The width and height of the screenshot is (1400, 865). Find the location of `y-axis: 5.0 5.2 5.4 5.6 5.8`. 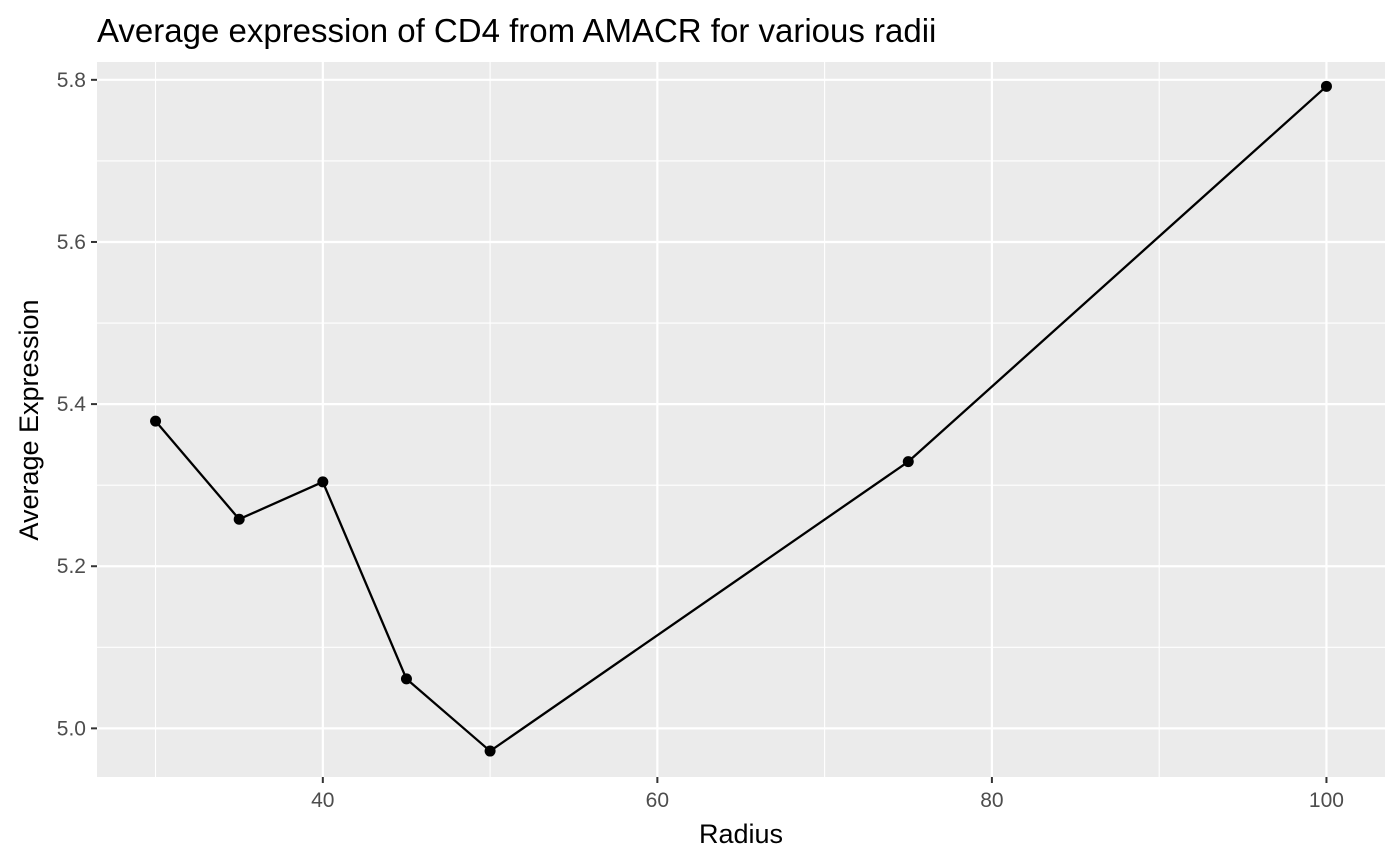

y-axis: 5.0 5.2 5.4 5.6 5.8 is located at coordinates (77, 404).